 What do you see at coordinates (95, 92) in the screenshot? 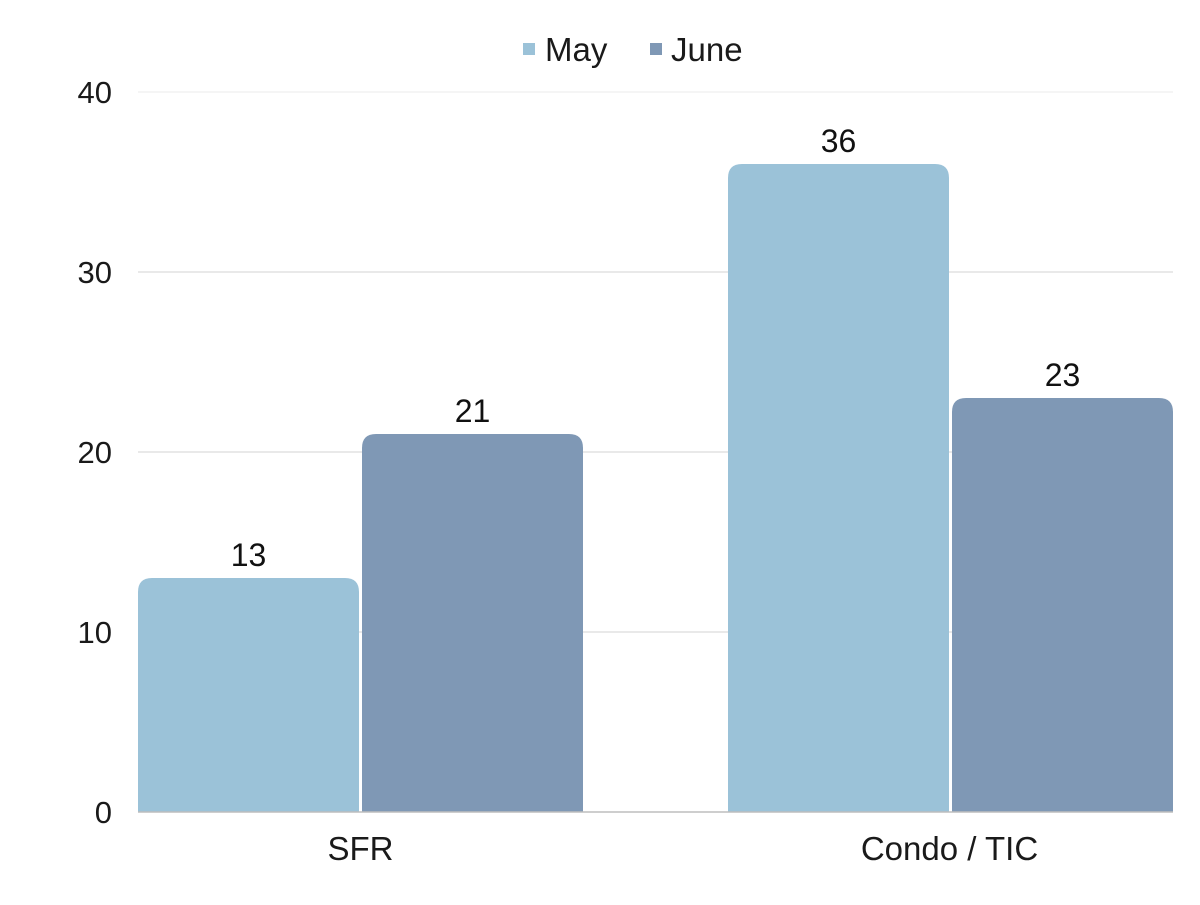
I see `y-tick-label: 40` at bounding box center [95, 92].